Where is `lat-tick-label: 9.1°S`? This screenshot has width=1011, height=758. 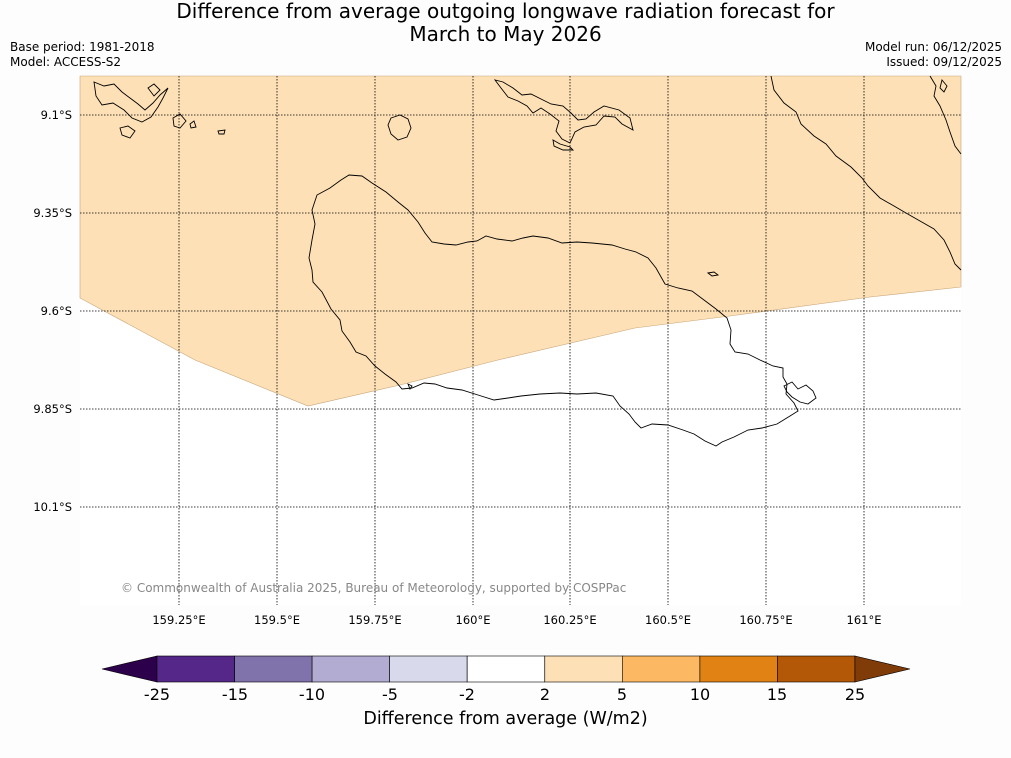
lat-tick-label: 9.1°S is located at coordinates (56, 115).